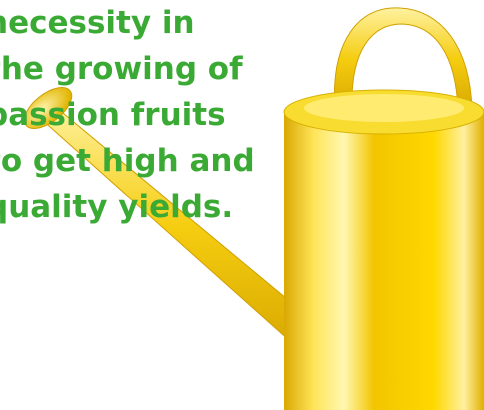 Image resolution: width=484 pixels, height=410 pixels. I want to click on text-line: the growing of, so click(121, 69).